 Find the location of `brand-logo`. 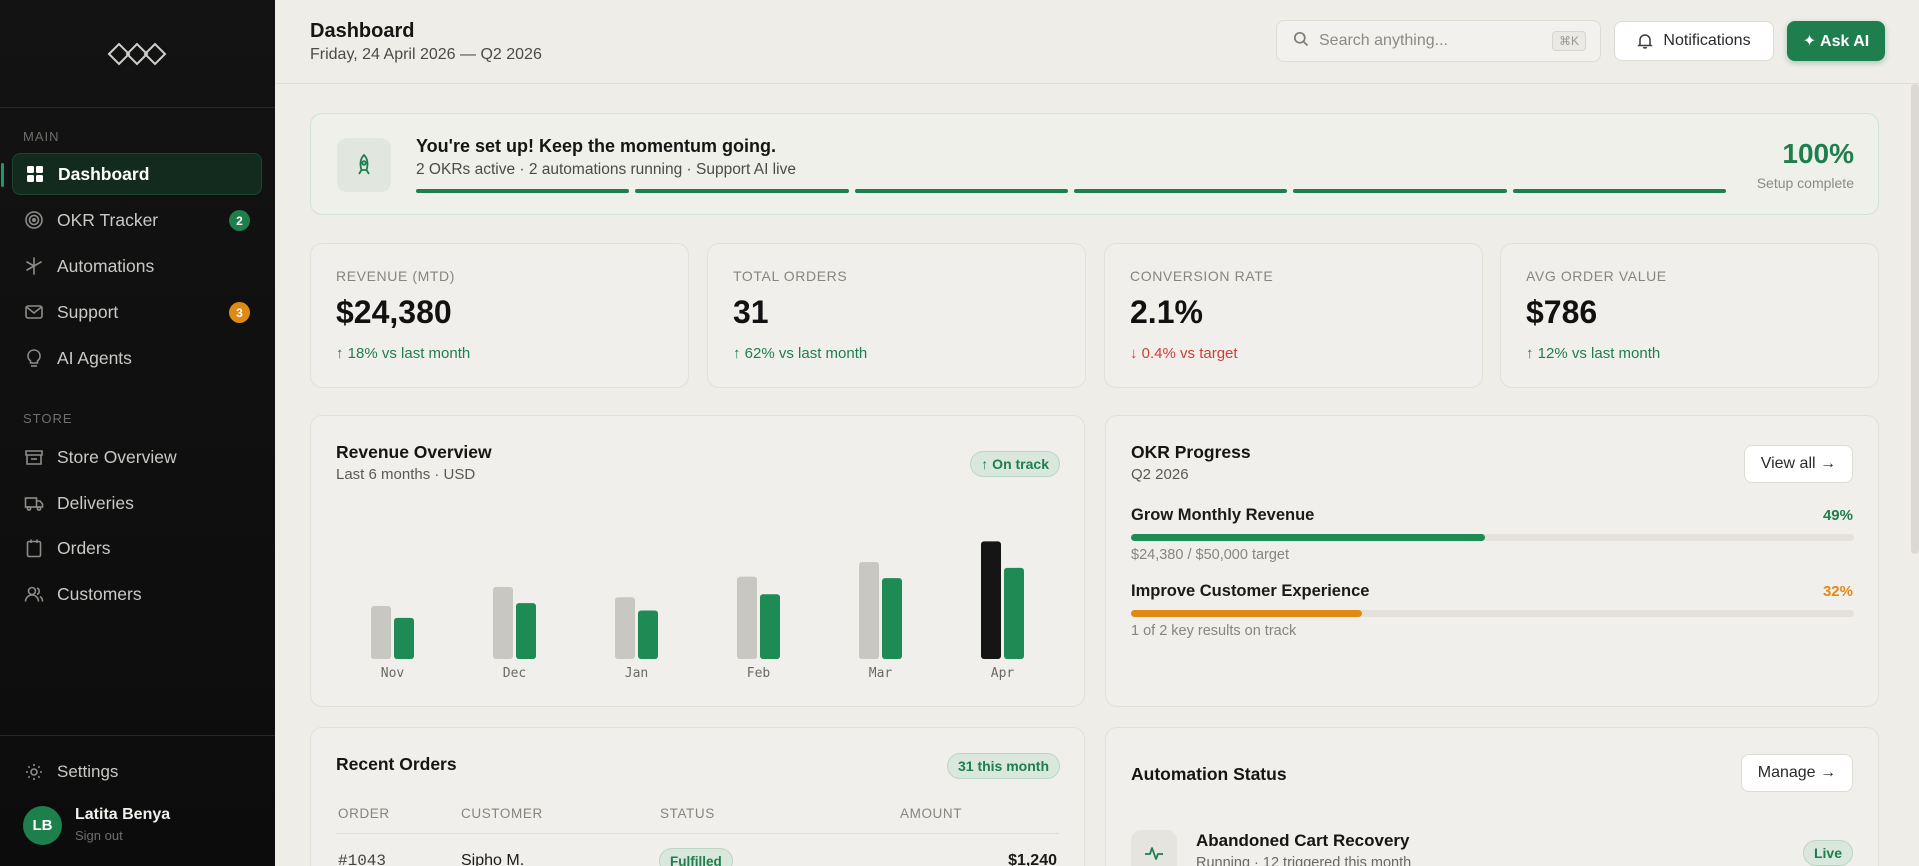

brand-logo is located at coordinates (137, 54).